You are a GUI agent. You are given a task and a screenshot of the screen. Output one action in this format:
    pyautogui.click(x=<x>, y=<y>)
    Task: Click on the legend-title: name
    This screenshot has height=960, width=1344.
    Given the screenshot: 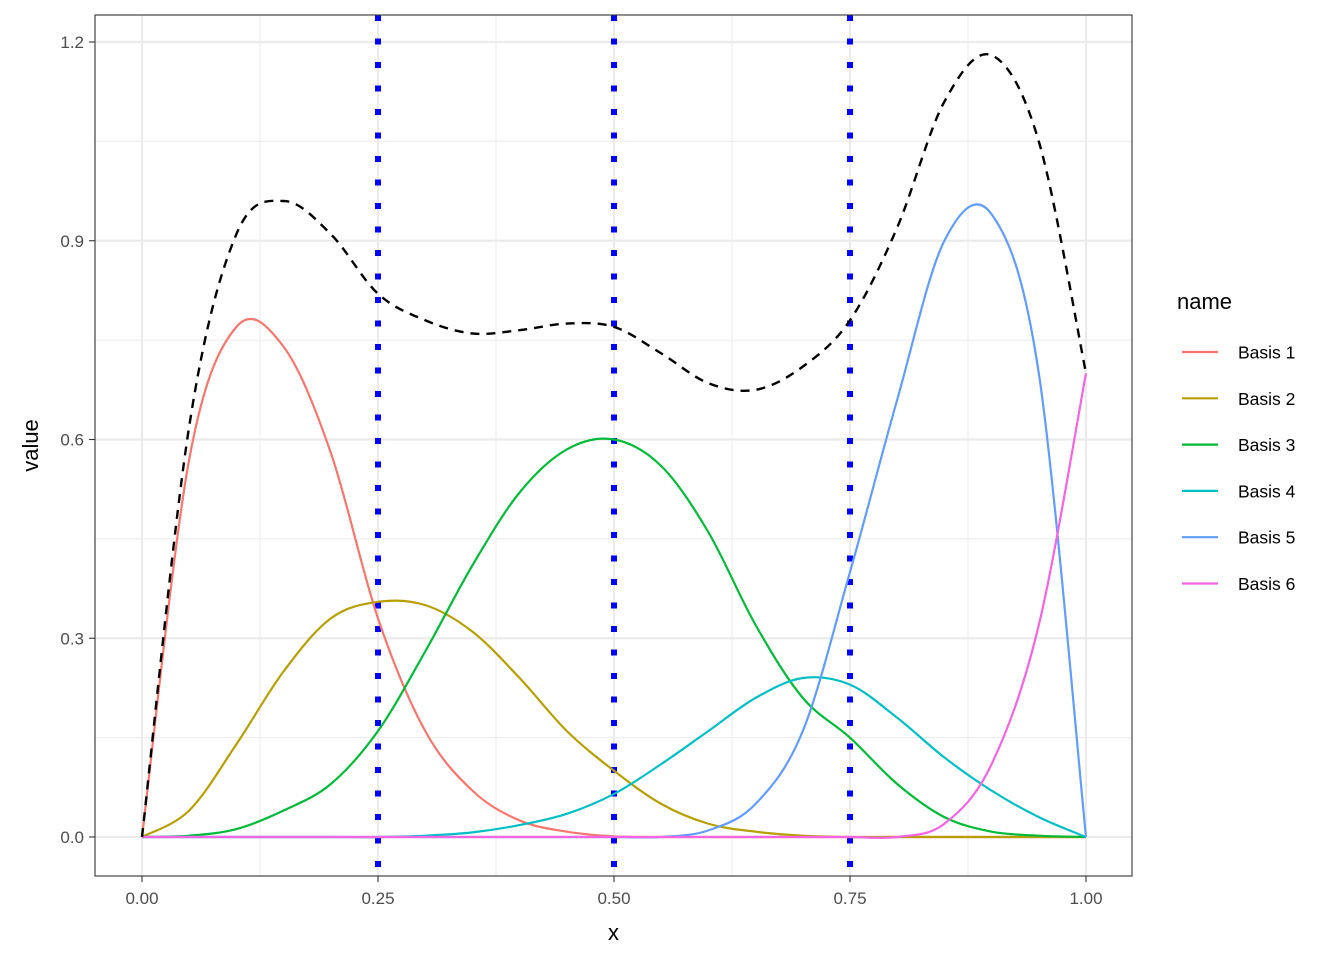 What is the action you would take?
    pyautogui.click(x=1204, y=301)
    